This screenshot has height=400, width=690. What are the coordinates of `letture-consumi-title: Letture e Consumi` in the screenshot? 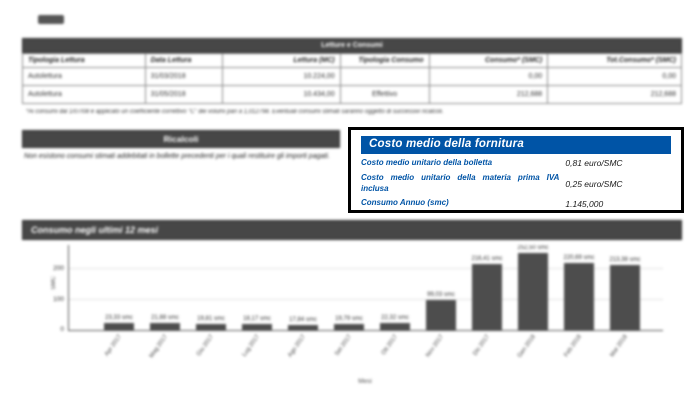 It's located at (352, 45).